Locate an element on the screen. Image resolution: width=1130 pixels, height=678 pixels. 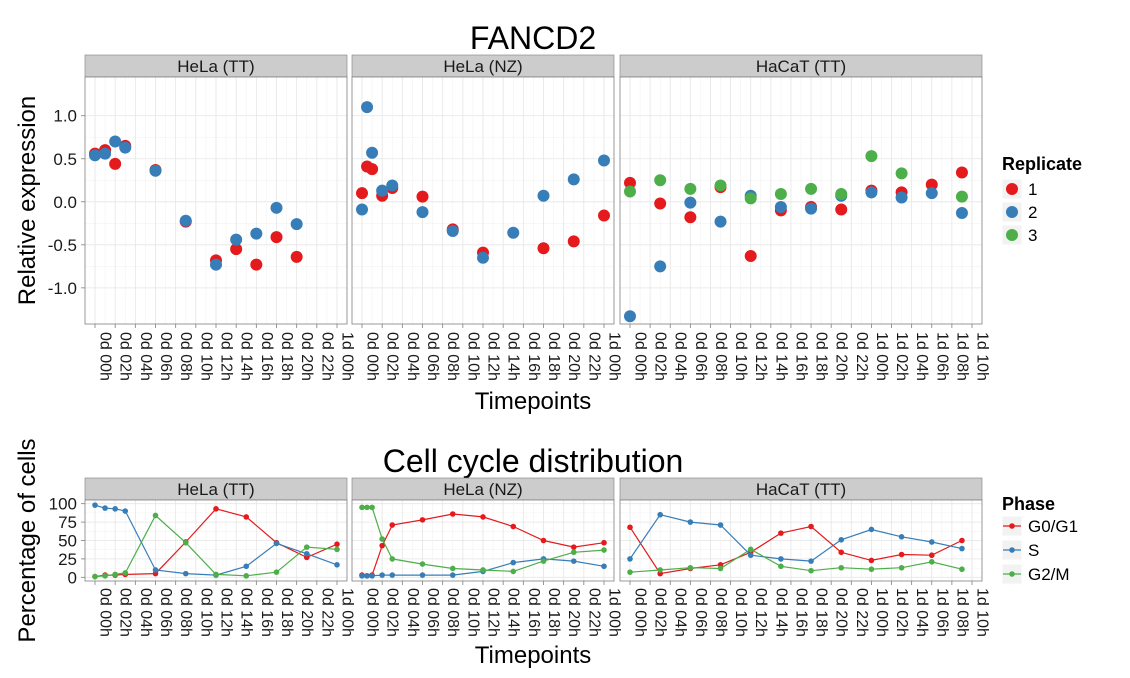
x-tick-label: 1d 08h is located at coordinates (961, 356).